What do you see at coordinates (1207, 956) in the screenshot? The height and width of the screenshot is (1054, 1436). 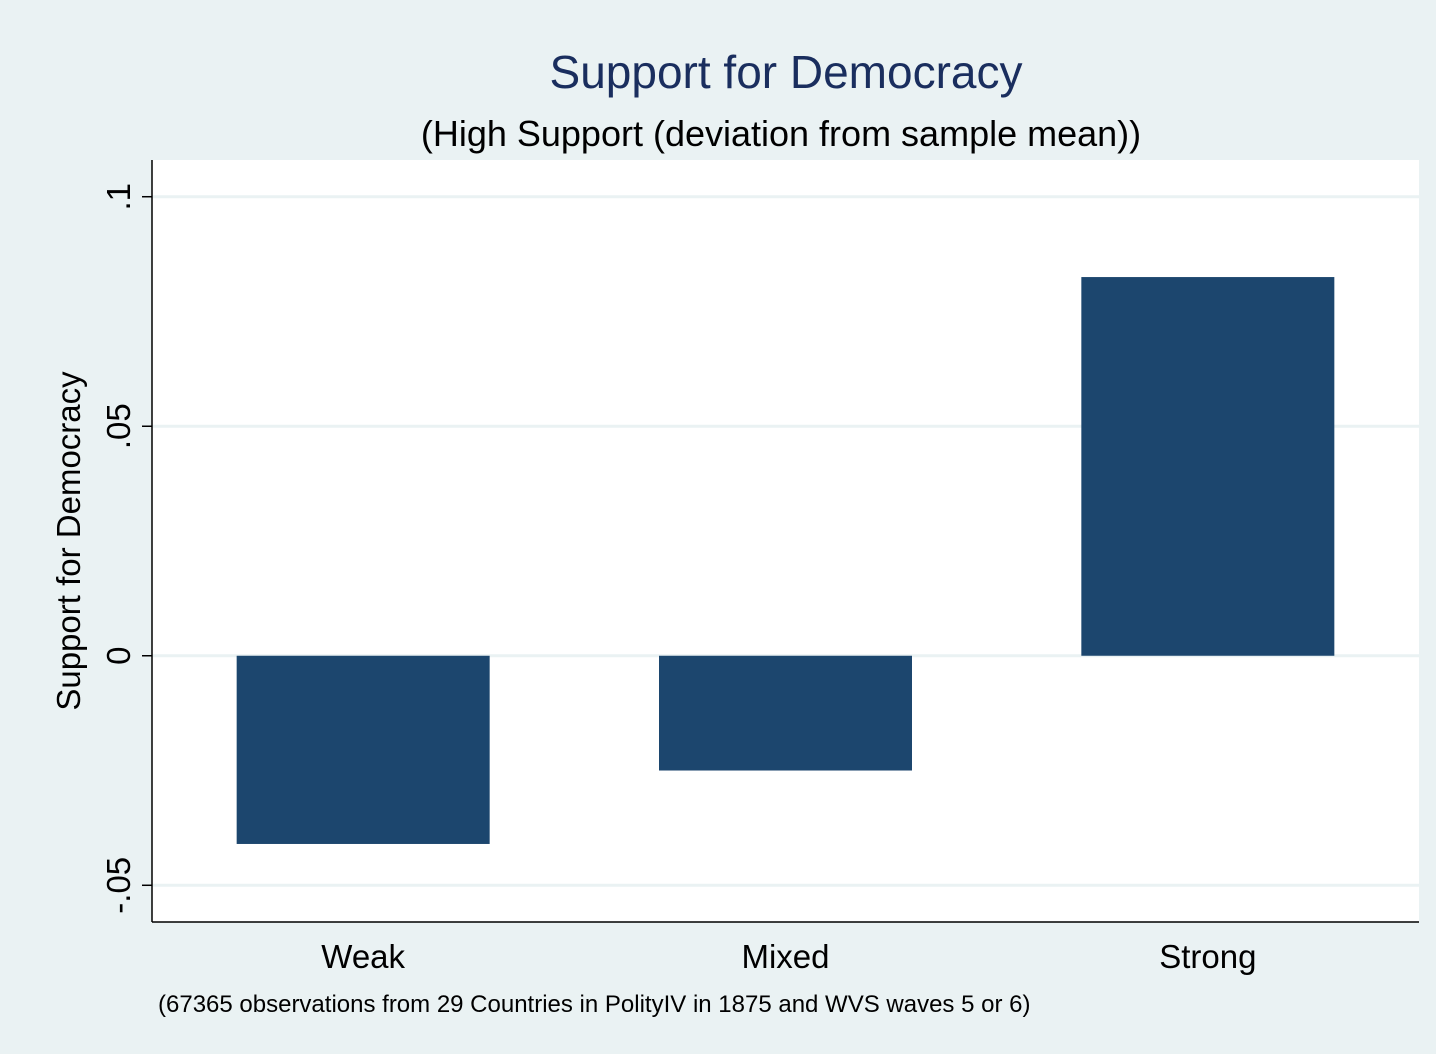 I see `x-tick-label: Strong` at bounding box center [1207, 956].